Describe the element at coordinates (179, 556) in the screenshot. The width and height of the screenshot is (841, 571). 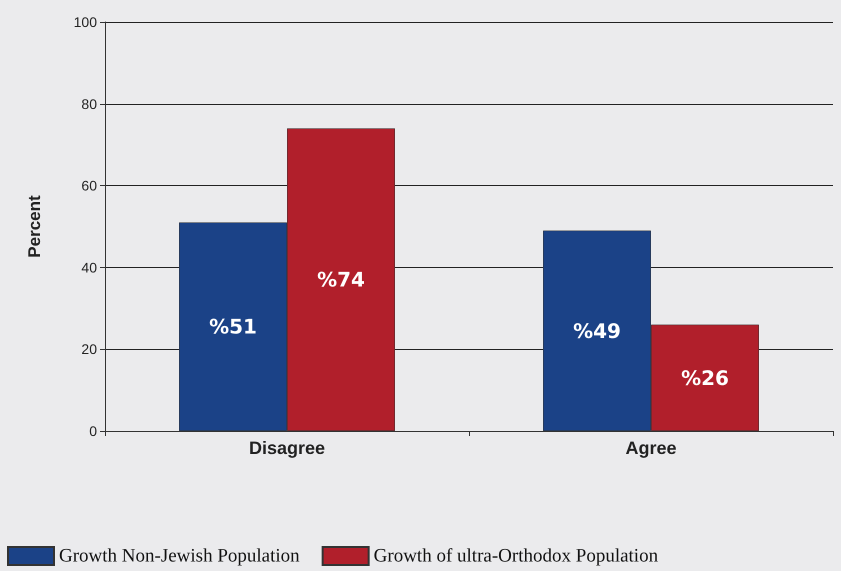
I see `legend-label: Growth Non-Jewish Population` at that location.